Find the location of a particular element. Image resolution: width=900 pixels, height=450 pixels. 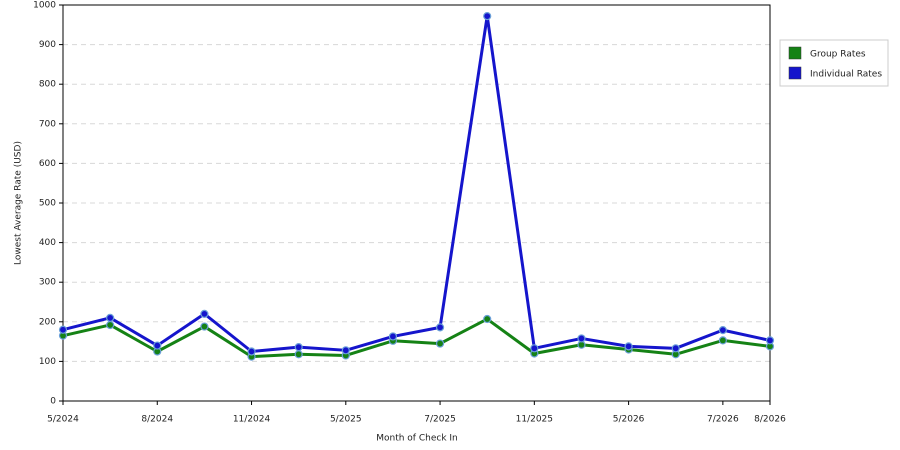

x-tick-label: 7/2026 is located at coordinates (723, 420).